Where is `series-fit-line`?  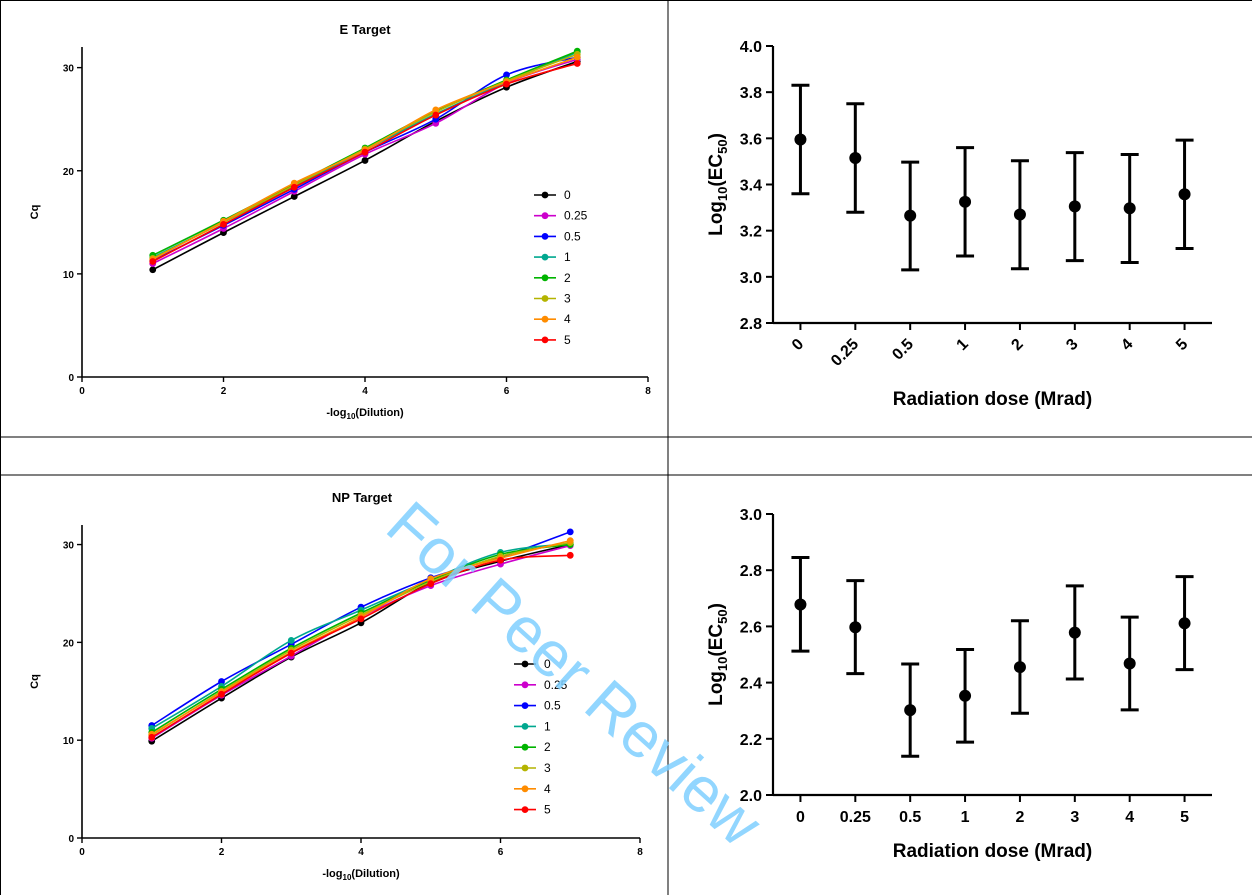
series-fit-line is located at coordinates (365, 165).